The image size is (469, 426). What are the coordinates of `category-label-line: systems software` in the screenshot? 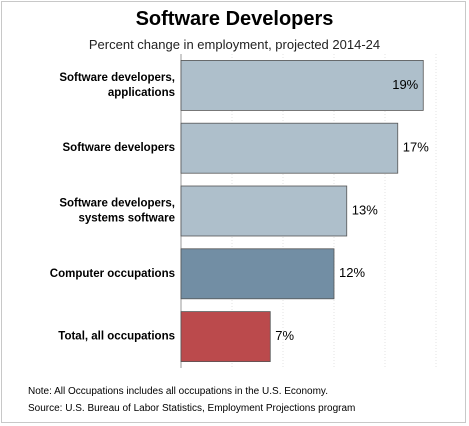 It's located at (126, 219).